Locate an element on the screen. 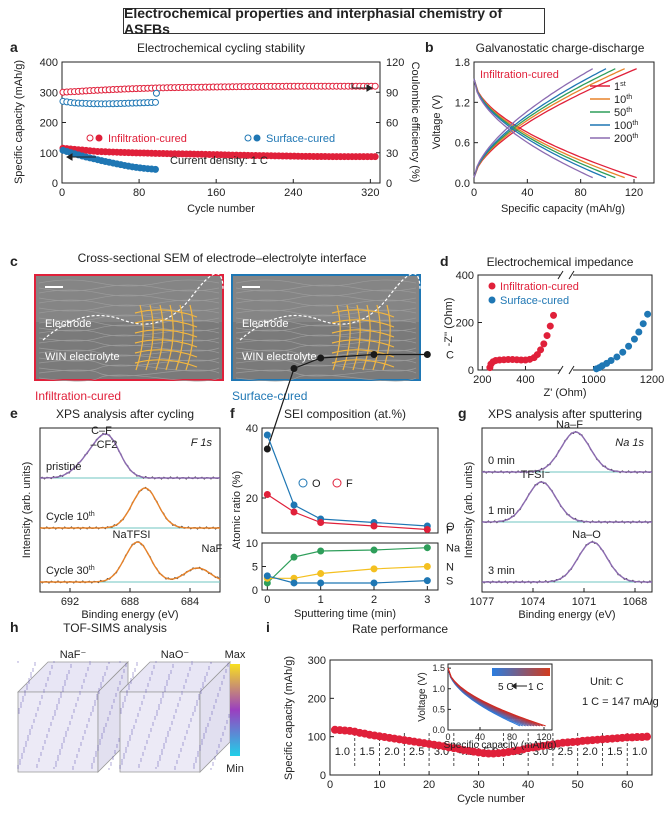  tick-label: 200 is located at coordinates (49, 124).